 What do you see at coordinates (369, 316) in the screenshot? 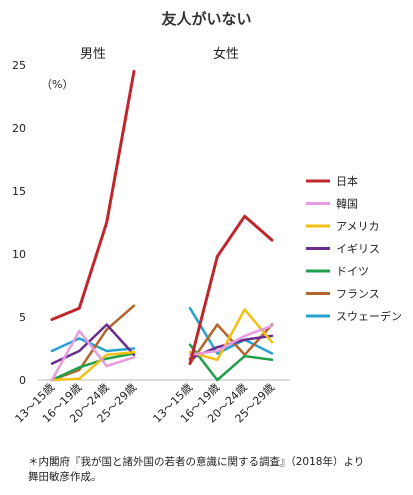
I see `legend-label: スウェーデン` at bounding box center [369, 316].